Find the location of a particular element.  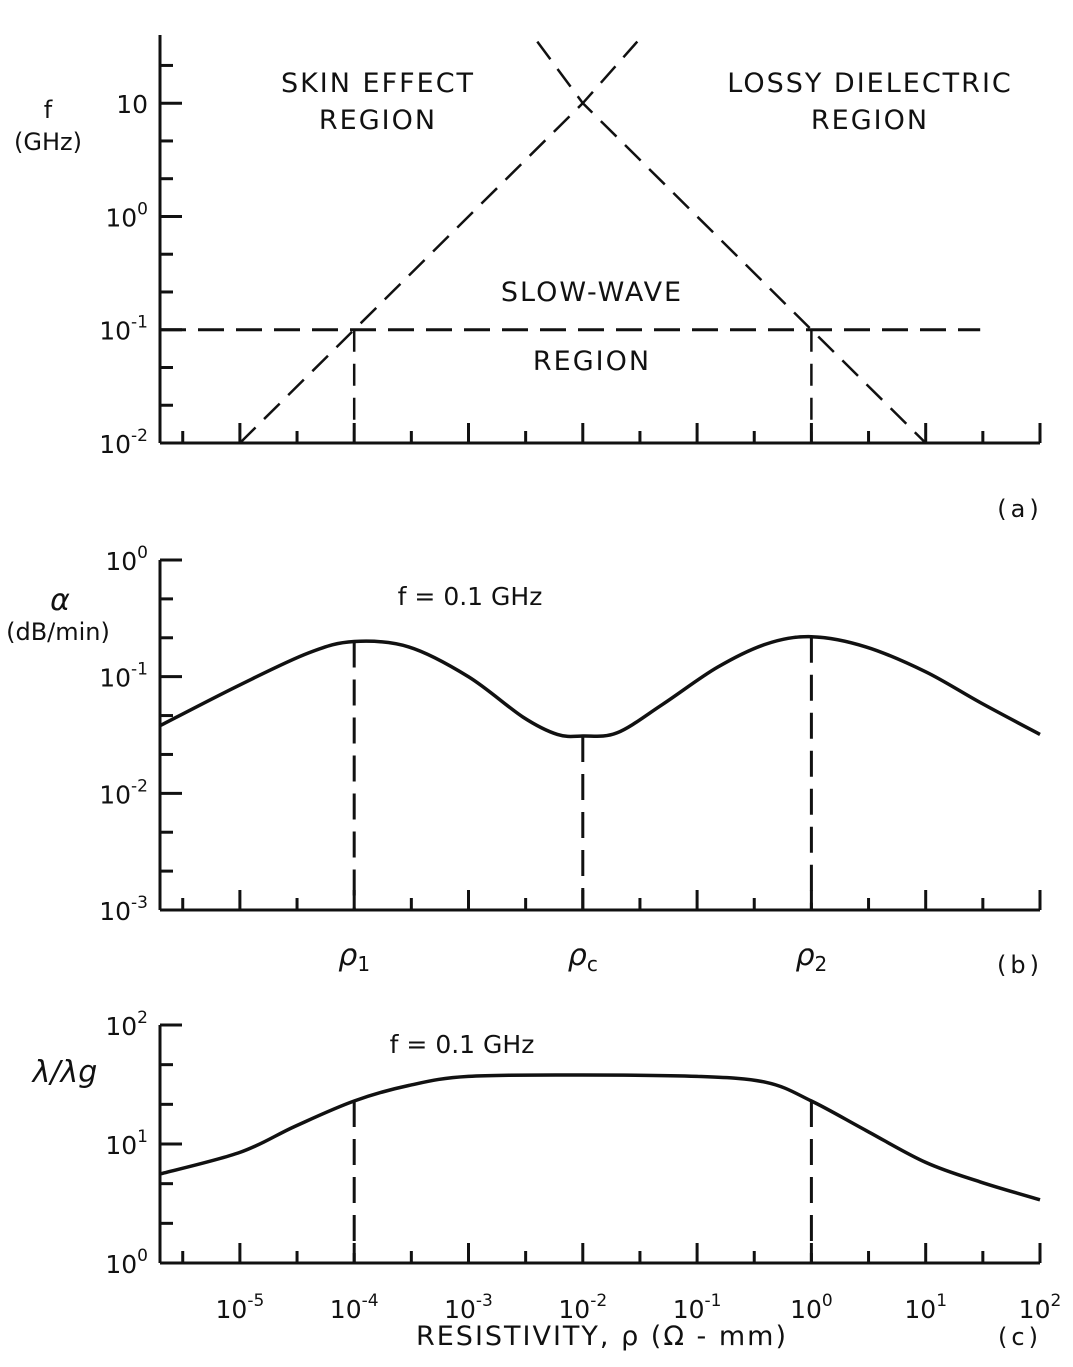

panel-b-markers: ρ1 ρc ρ2 is located at coordinates (583, 806).